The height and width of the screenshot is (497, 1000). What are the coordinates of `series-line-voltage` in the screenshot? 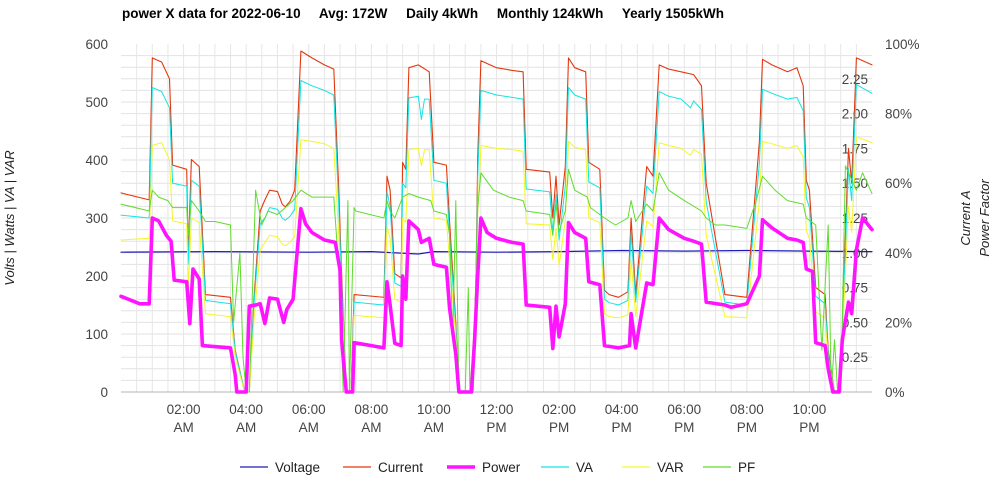 It's located at (496, 252).